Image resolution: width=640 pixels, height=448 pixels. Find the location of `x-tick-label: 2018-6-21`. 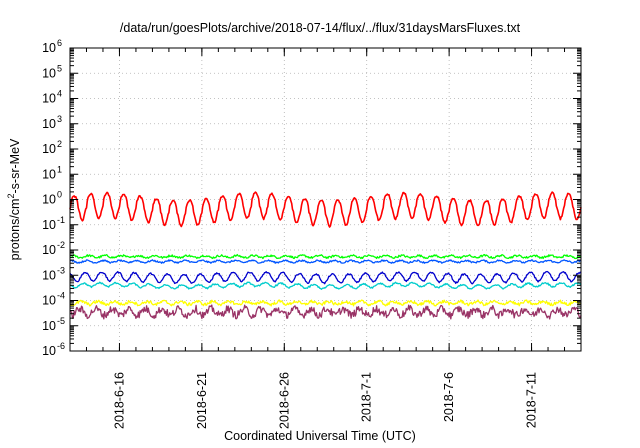

x-tick-label: 2018-6-21 is located at coordinates (202, 400).